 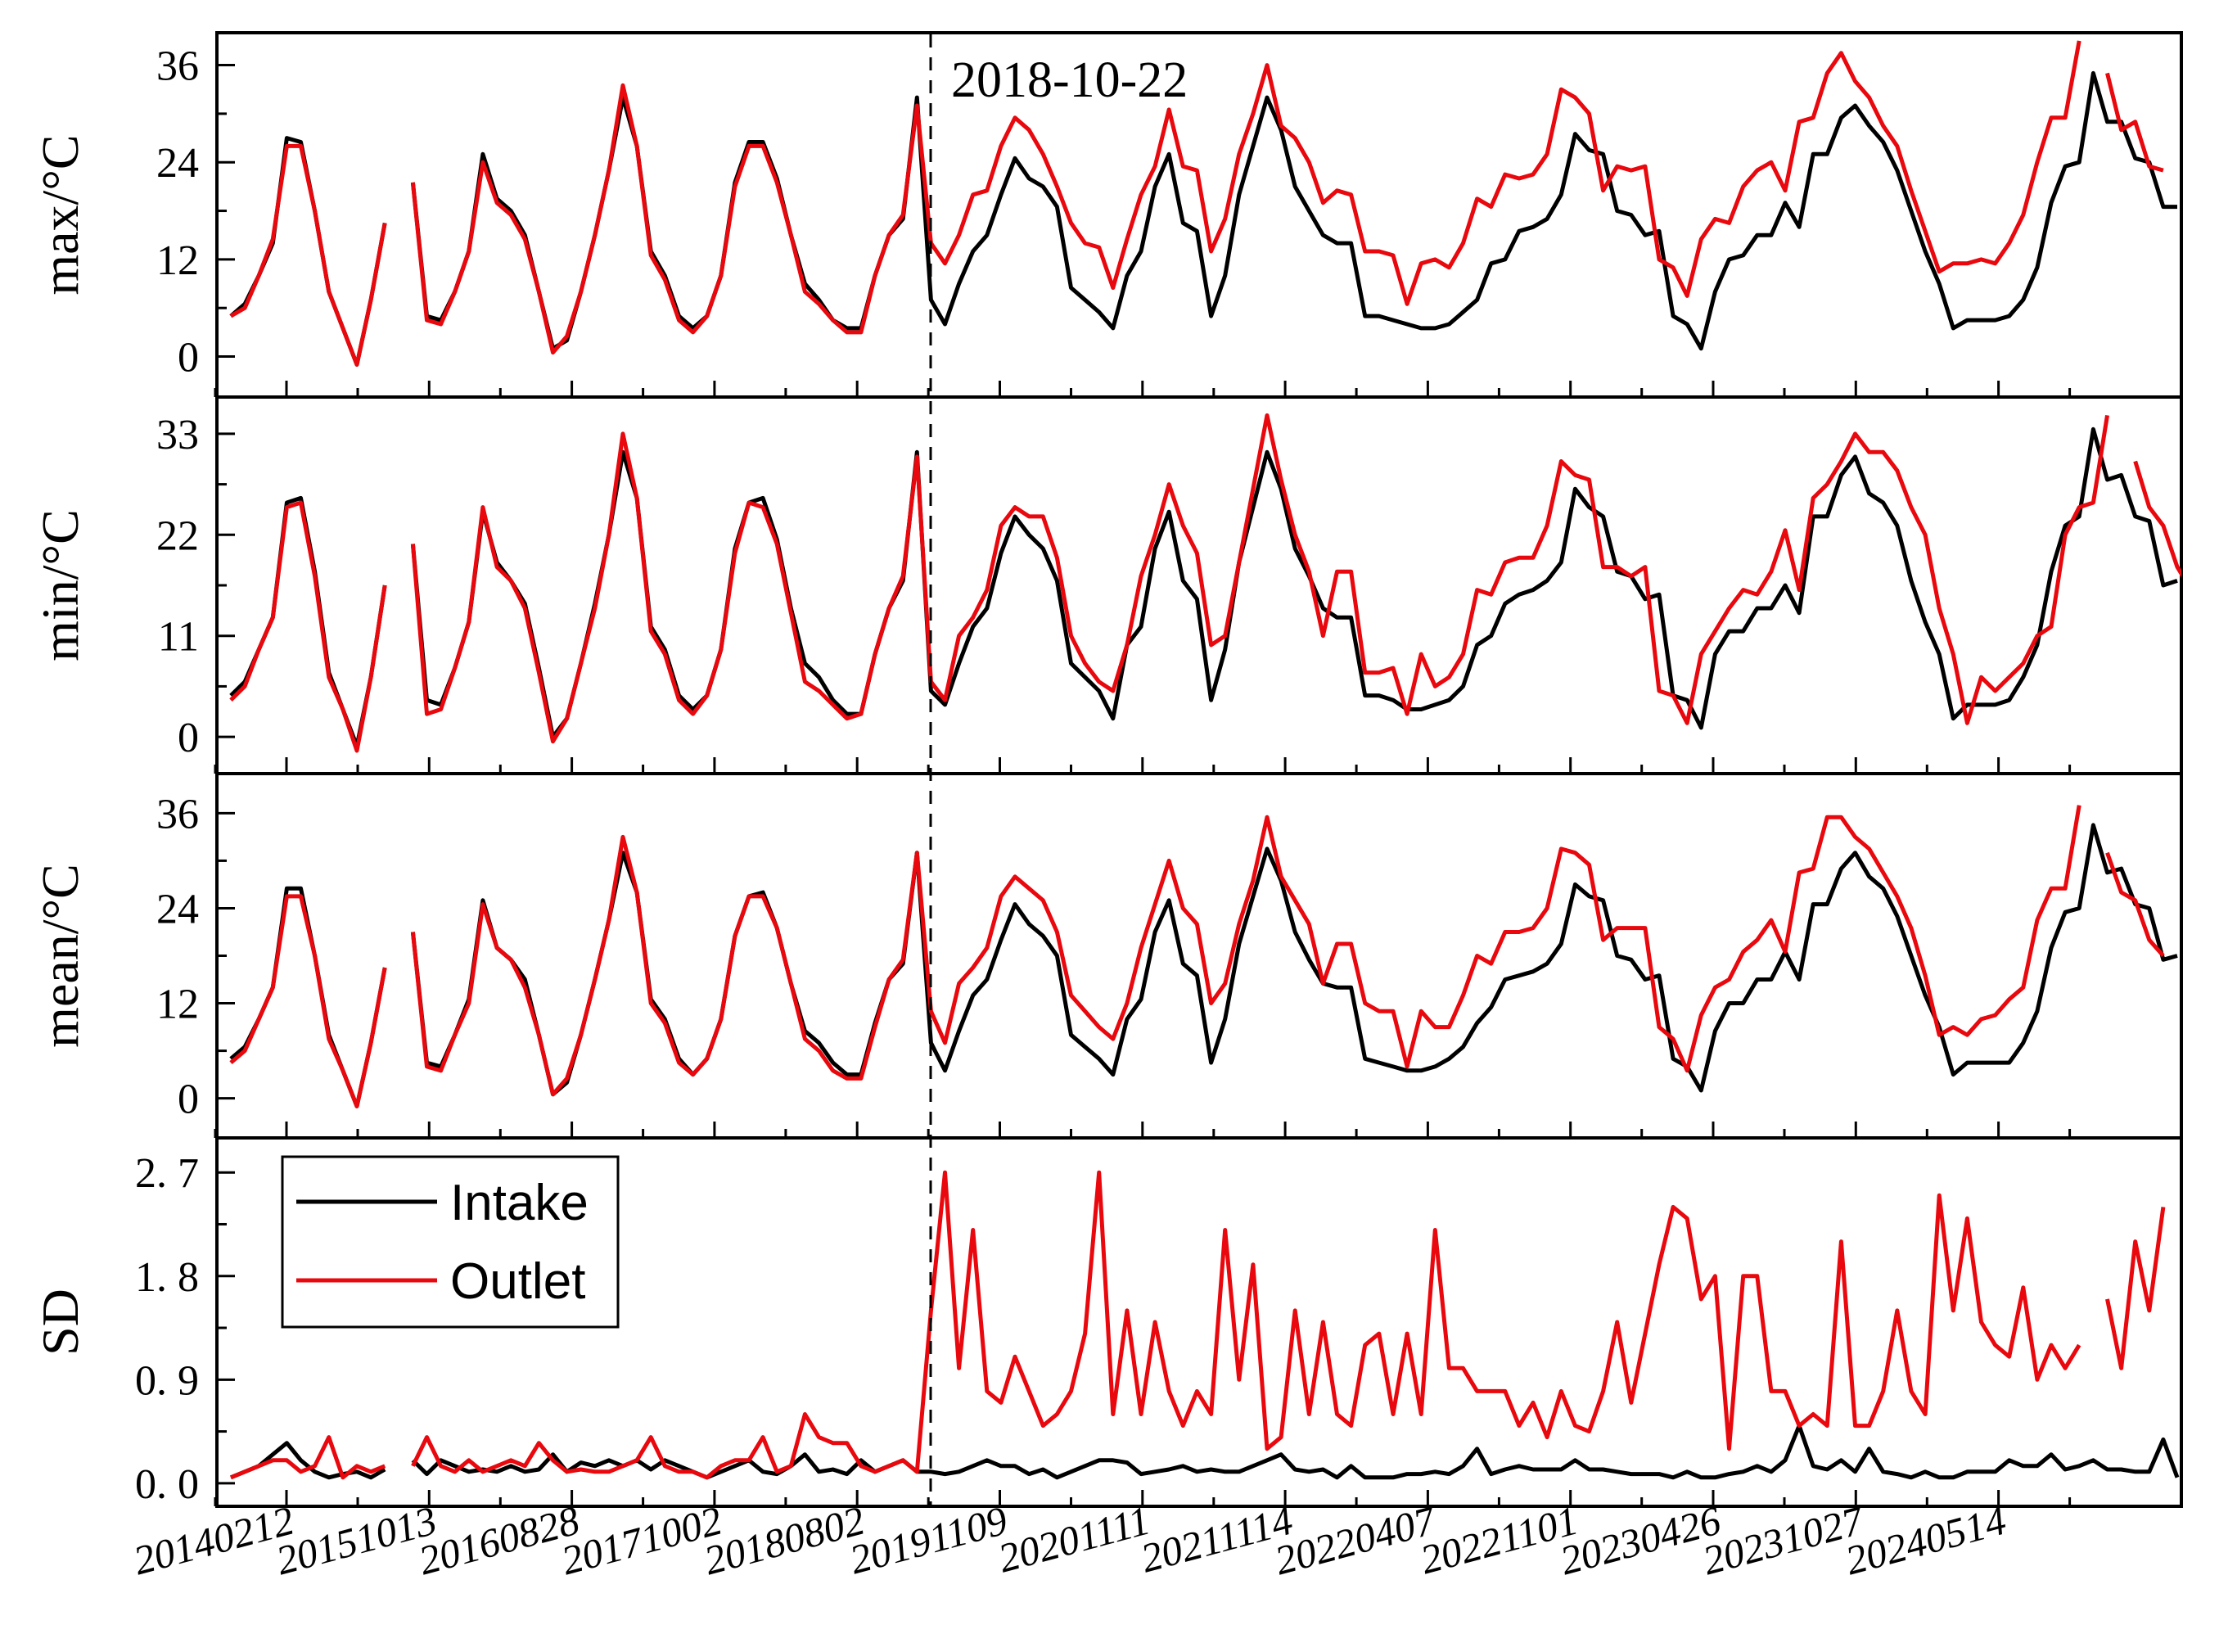 I want to click on event-date-label: 2018-10-22, so click(x=1069, y=80).